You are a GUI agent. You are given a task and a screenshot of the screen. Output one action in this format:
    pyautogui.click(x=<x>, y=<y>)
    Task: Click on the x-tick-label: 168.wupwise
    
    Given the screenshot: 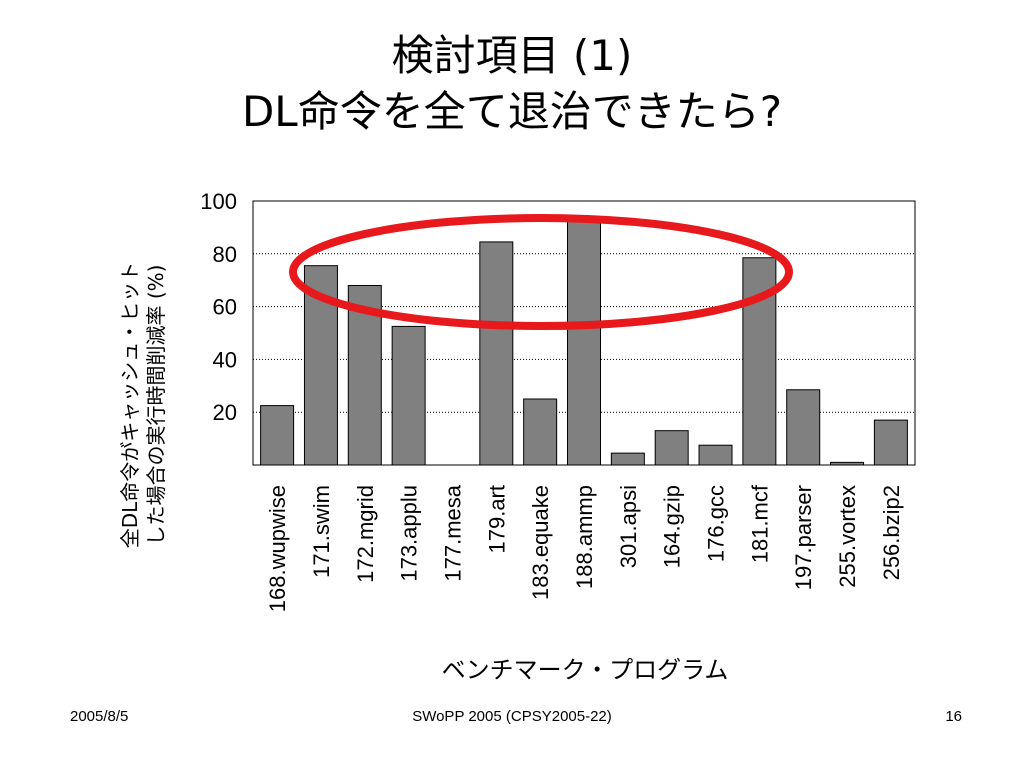 What is the action you would take?
    pyautogui.click(x=277, y=548)
    